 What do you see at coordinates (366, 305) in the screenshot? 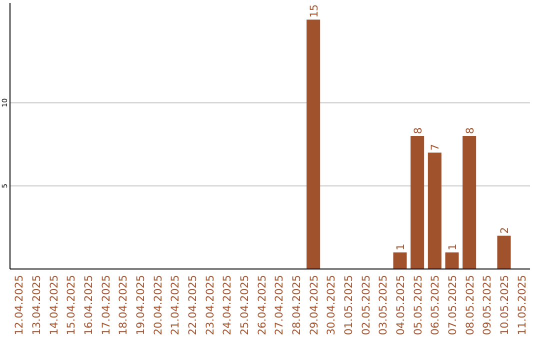
I see `x-tick-label: 02.05.2025` at bounding box center [366, 305].